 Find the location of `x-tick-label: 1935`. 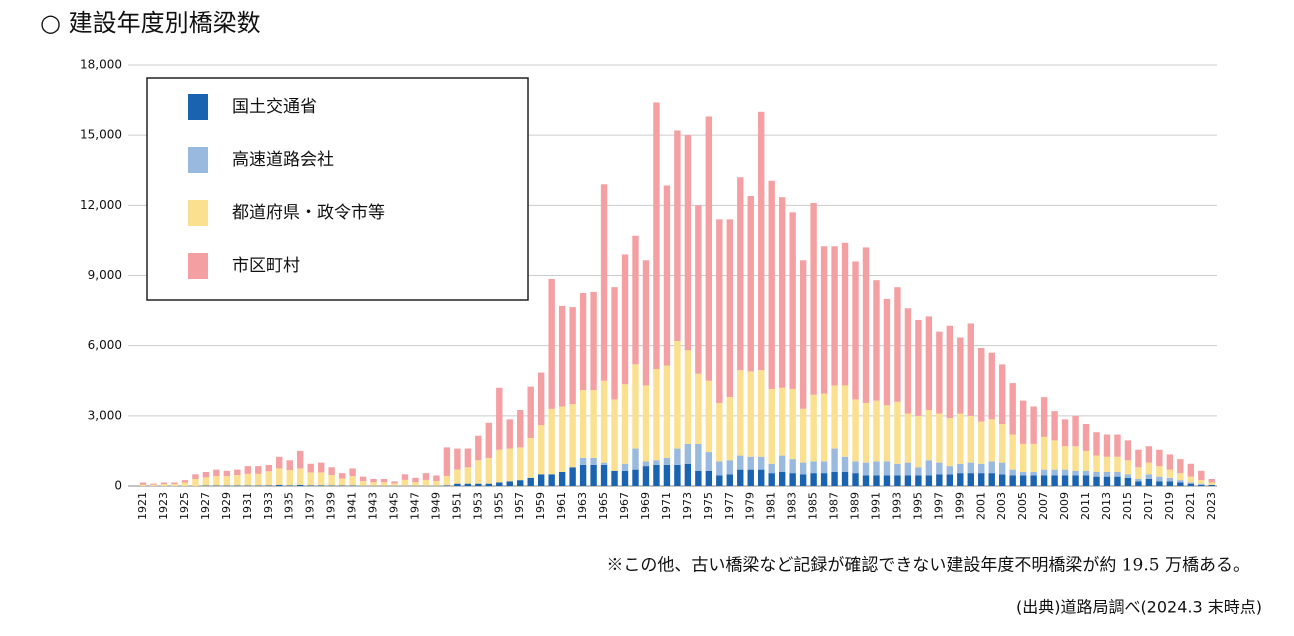

x-tick-label: 1935 is located at coordinates (289, 506).